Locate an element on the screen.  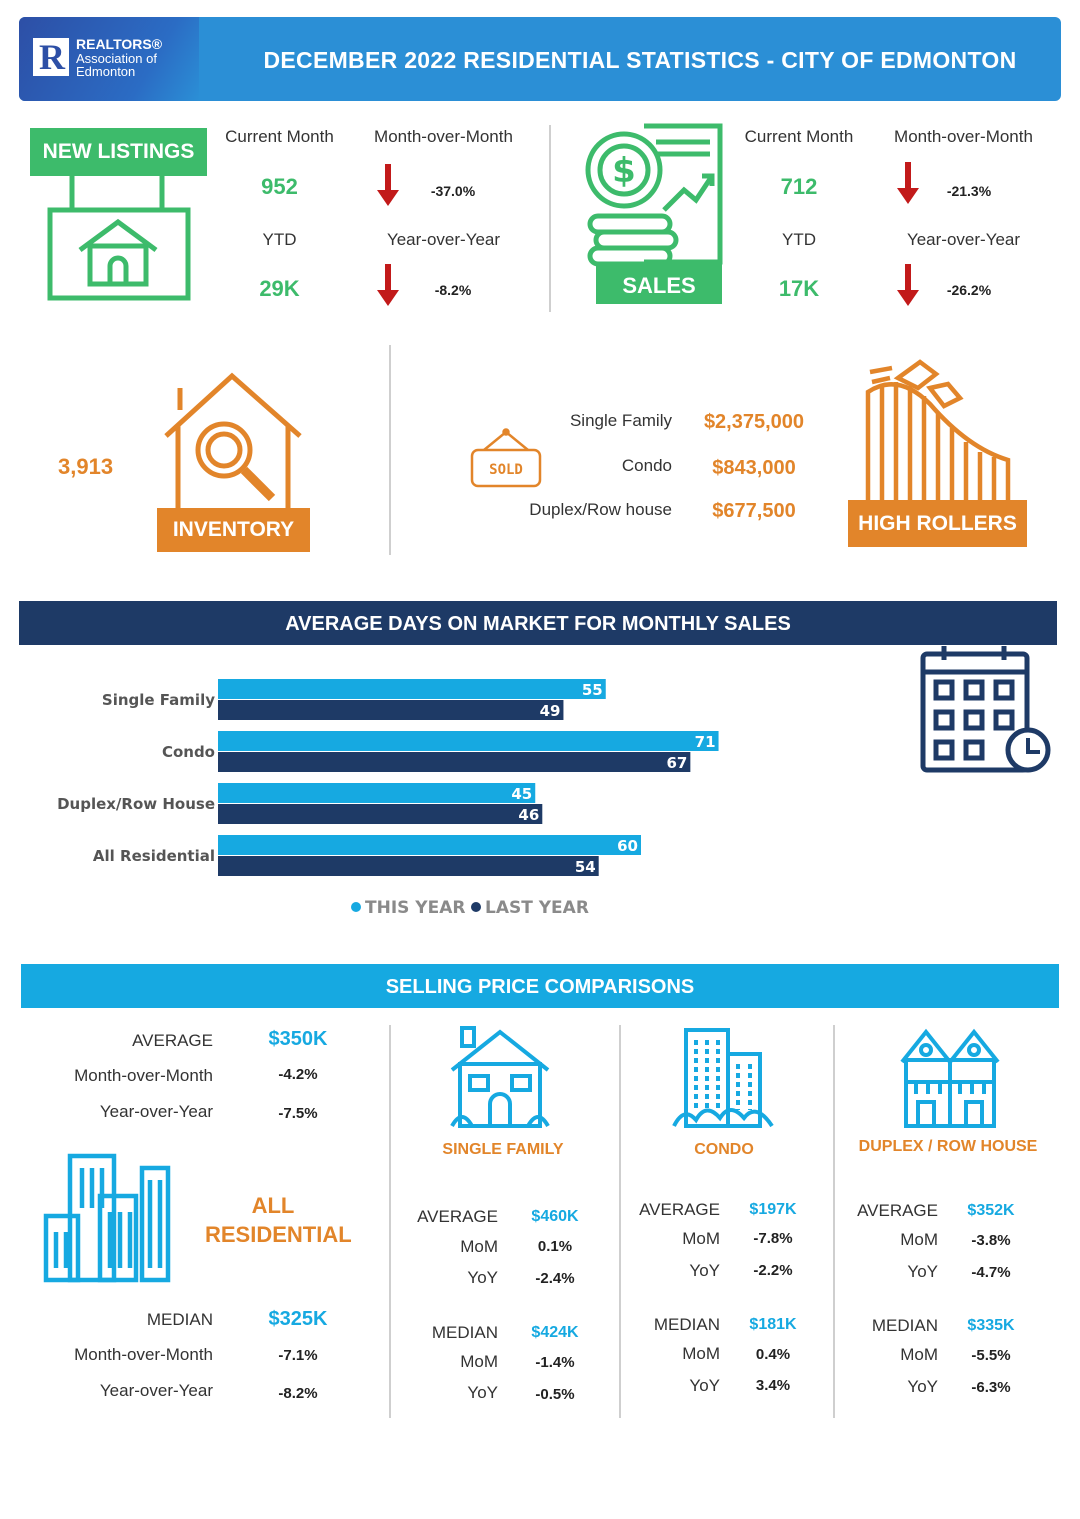
nl-current-month-value: 952 is located at coordinates (279, 186).